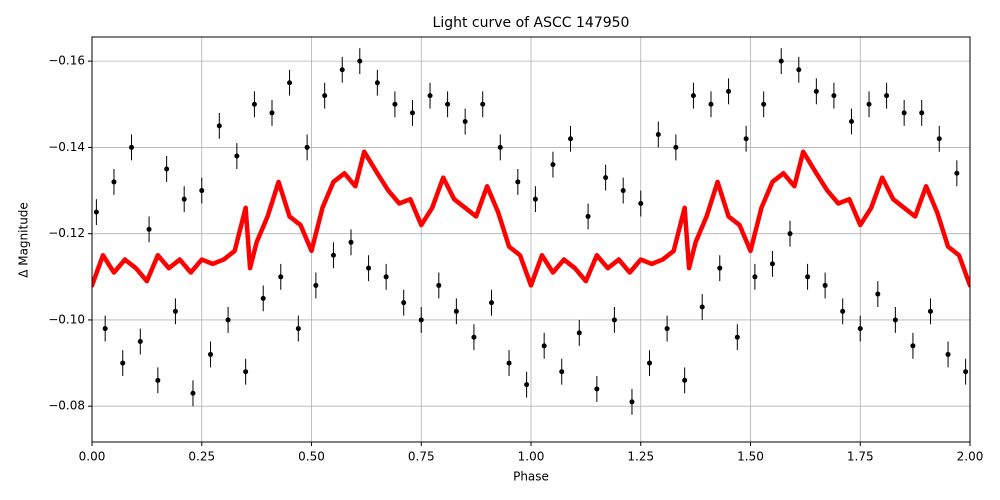  I want to click on y-tick-label: −0.16, so click(66, 61).